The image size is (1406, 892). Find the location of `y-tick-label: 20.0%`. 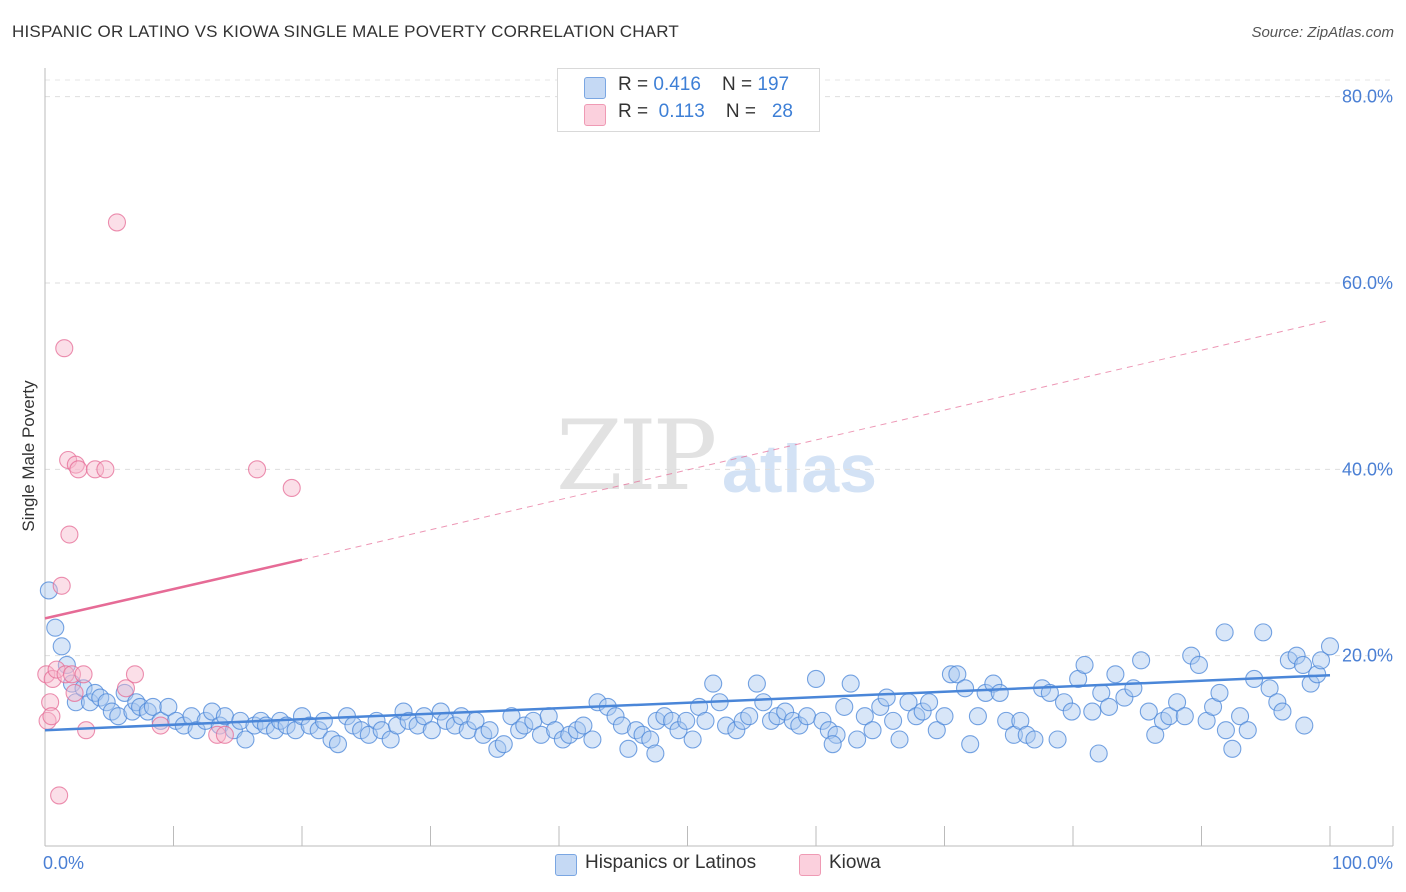

y-tick-label: 20.0% is located at coordinates (1367, 656).